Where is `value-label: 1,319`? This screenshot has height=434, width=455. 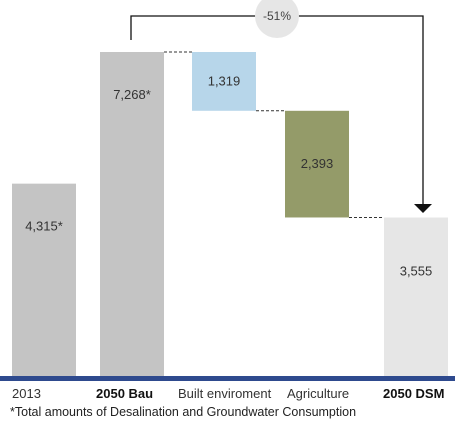
value-label: 1,319 is located at coordinates (224, 80).